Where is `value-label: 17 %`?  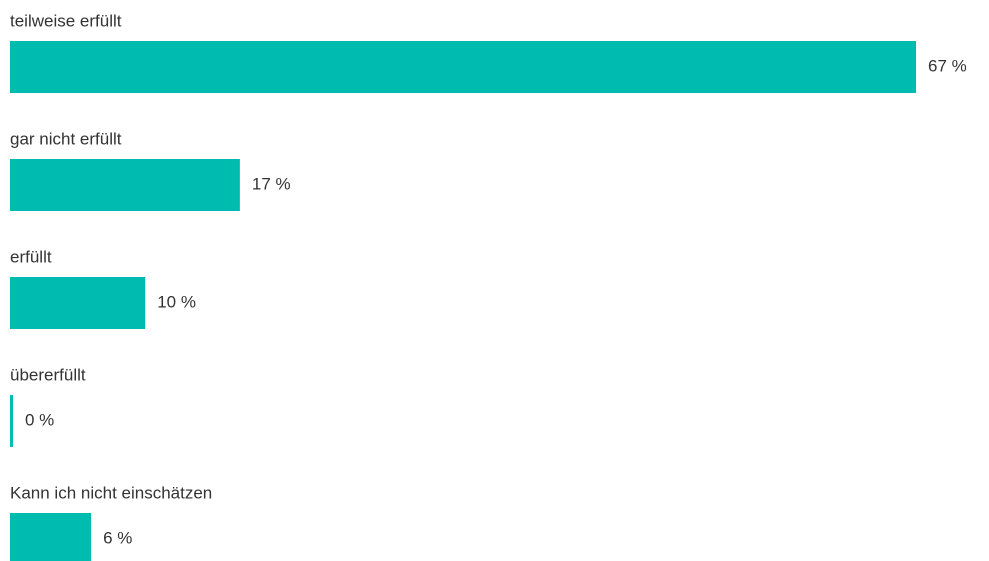
value-label: 17 % is located at coordinates (271, 183).